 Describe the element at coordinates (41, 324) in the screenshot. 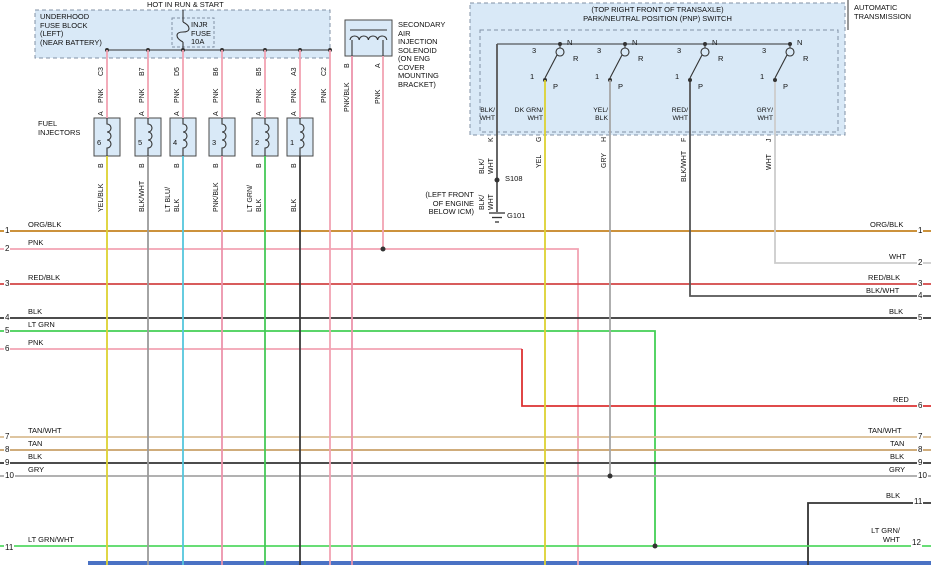

I see `wire-label-left: LT GRN` at that location.